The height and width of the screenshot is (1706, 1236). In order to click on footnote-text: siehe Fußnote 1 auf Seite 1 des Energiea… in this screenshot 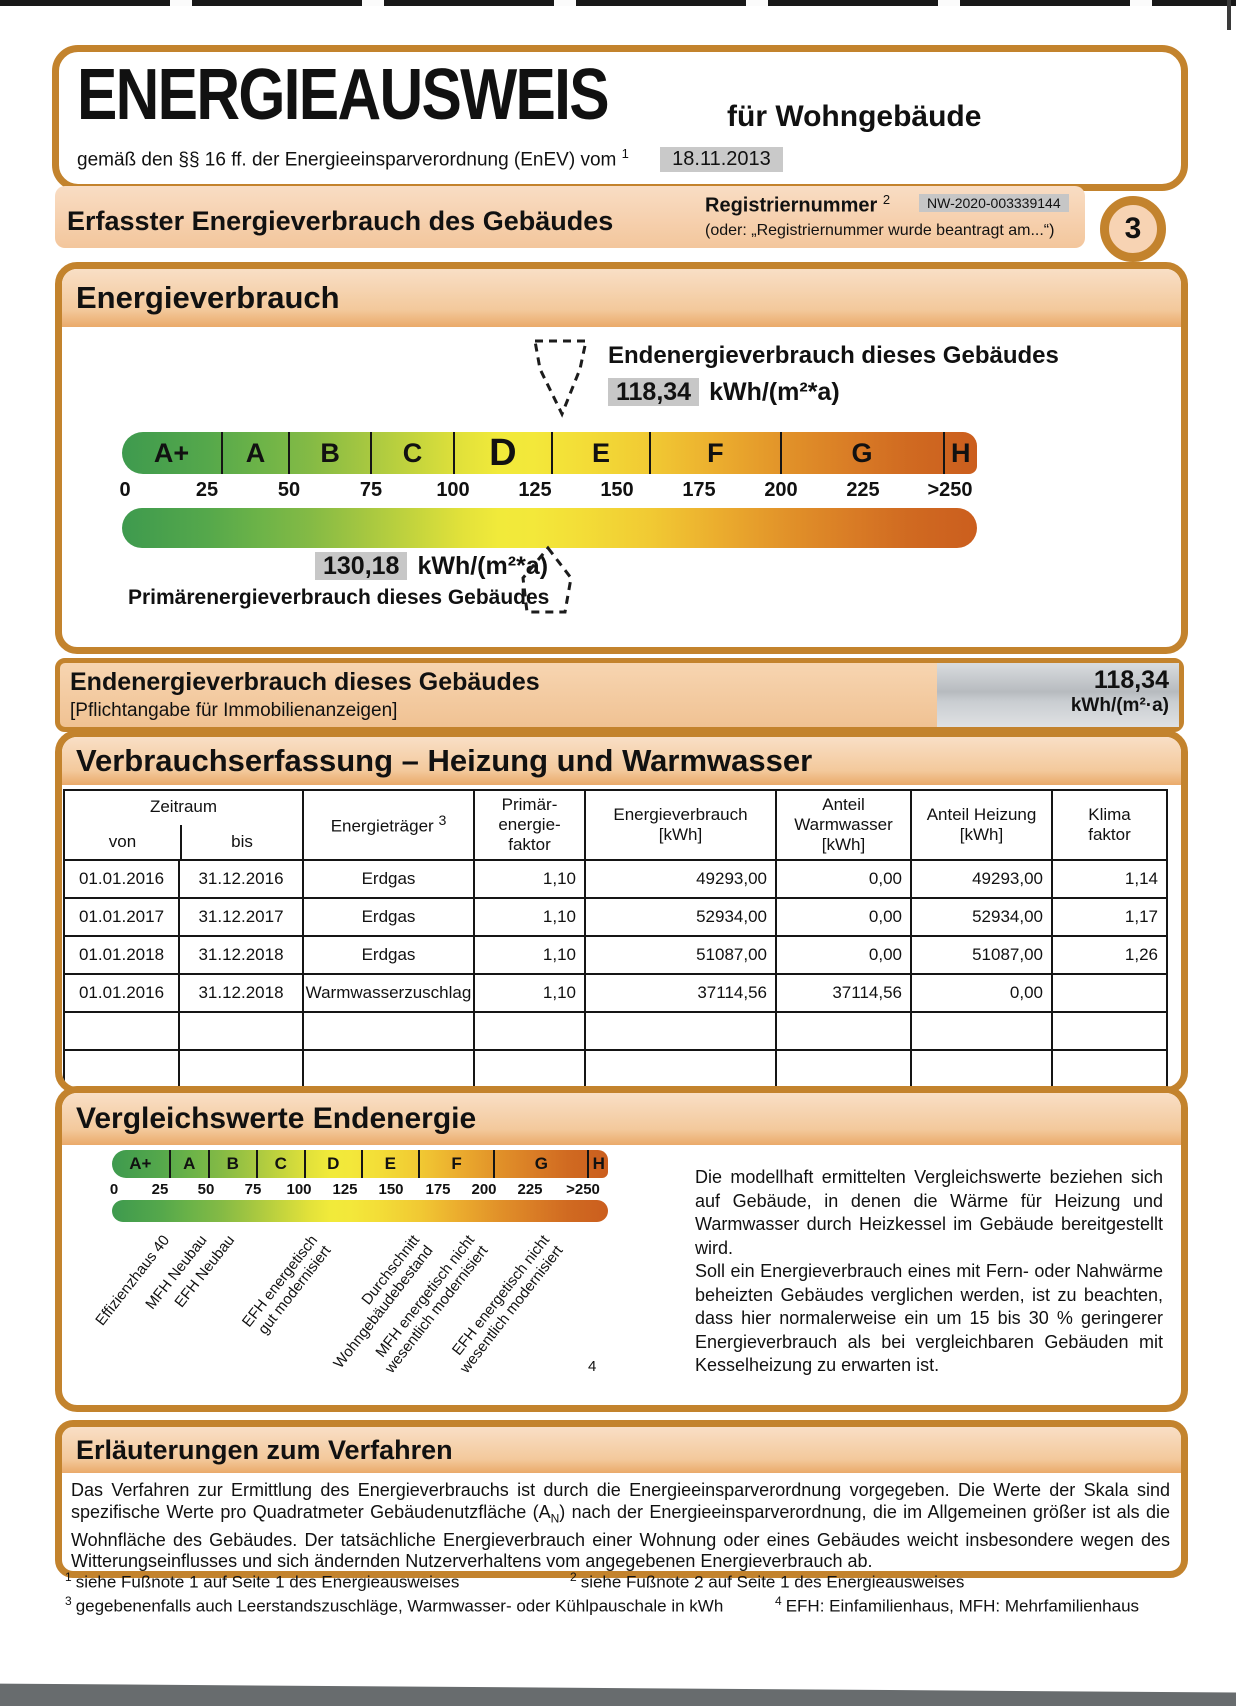, I will do `click(267, 1582)`.